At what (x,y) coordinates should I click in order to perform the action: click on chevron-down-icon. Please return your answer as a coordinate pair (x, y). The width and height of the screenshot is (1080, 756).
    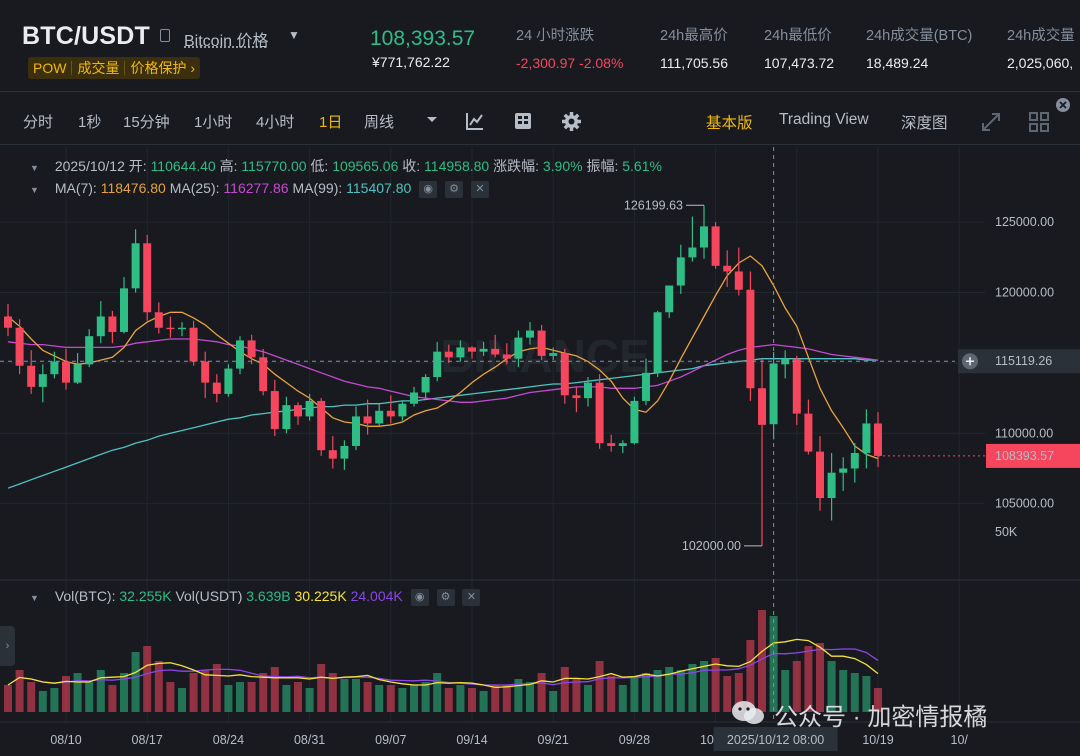
    Looking at the image, I should click on (432, 120).